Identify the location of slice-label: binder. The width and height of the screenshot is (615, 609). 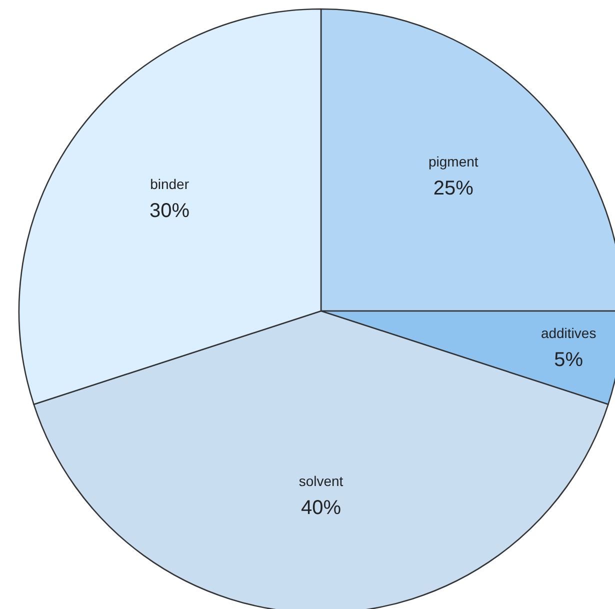
(170, 184).